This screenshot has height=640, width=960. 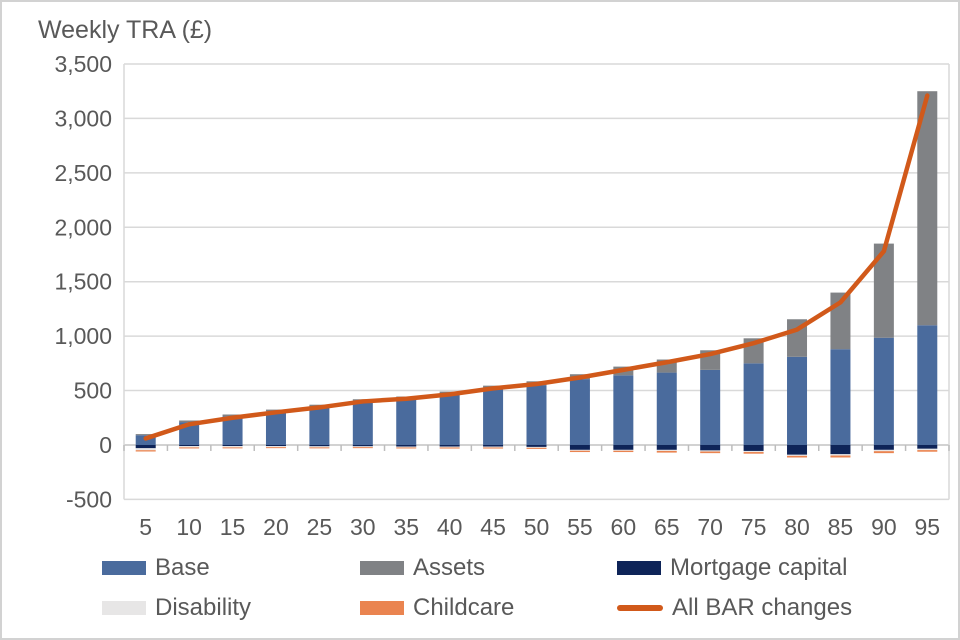 What do you see at coordinates (710, 527) in the screenshot?
I see `x-axis-tick-label: 70` at bounding box center [710, 527].